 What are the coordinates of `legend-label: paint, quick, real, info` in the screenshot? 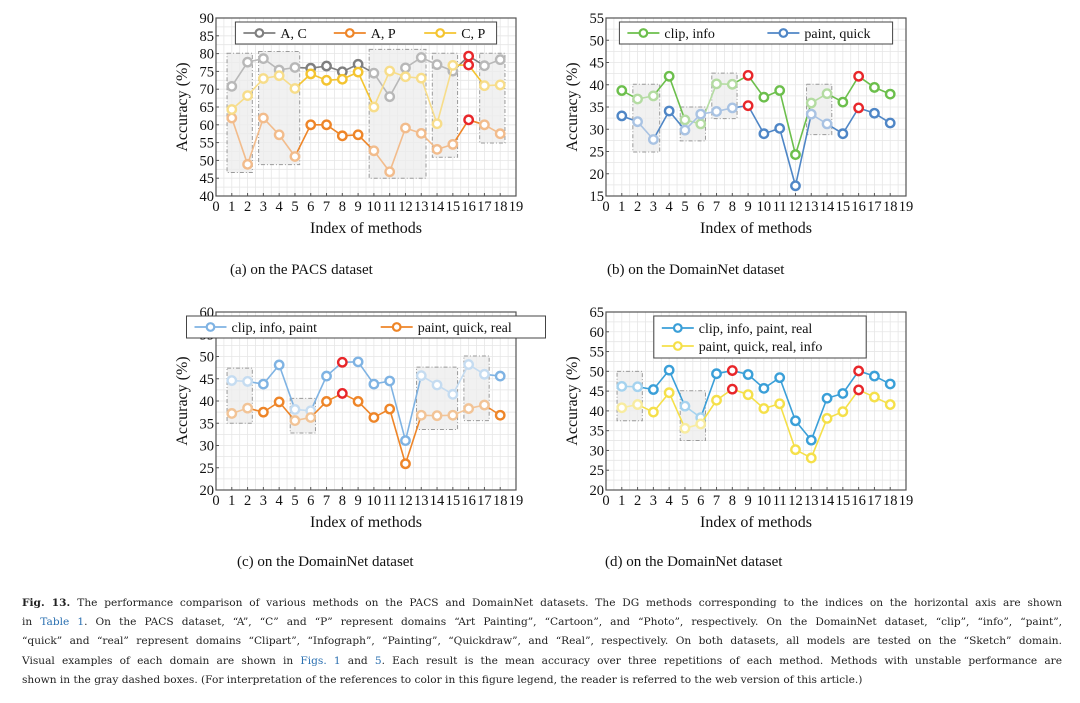 It's located at (761, 347).